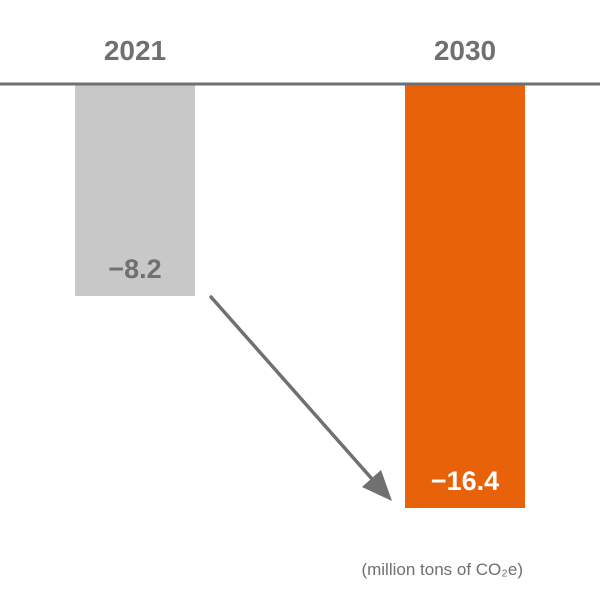 Image resolution: width=600 pixels, height=600 pixels. I want to click on trend-arrow-shaft, so click(299, 397).